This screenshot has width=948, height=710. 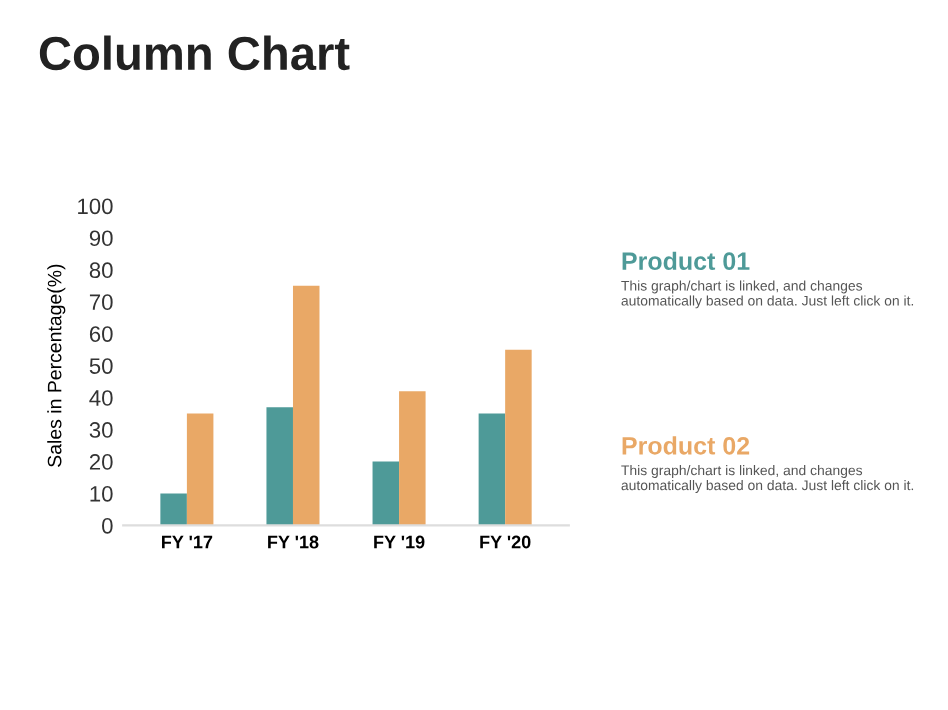 What do you see at coordinates (399, 542) in the screenshot?
I see `x-tick-label: FY '19` at bounding box center [399, 542].